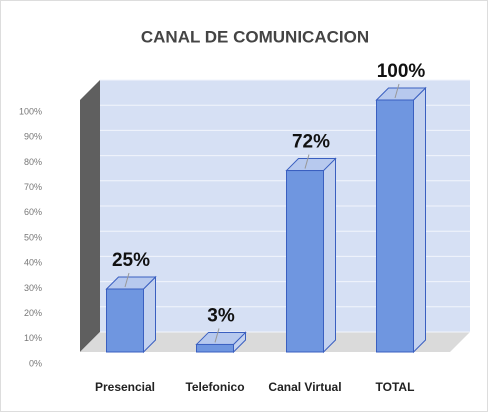 This screenshot has width=488, height=412. What do you see at coordinates (395, 387) in the screenshot?
I see `x-tick-label: TOTAL` at bounding box center [395, 387].